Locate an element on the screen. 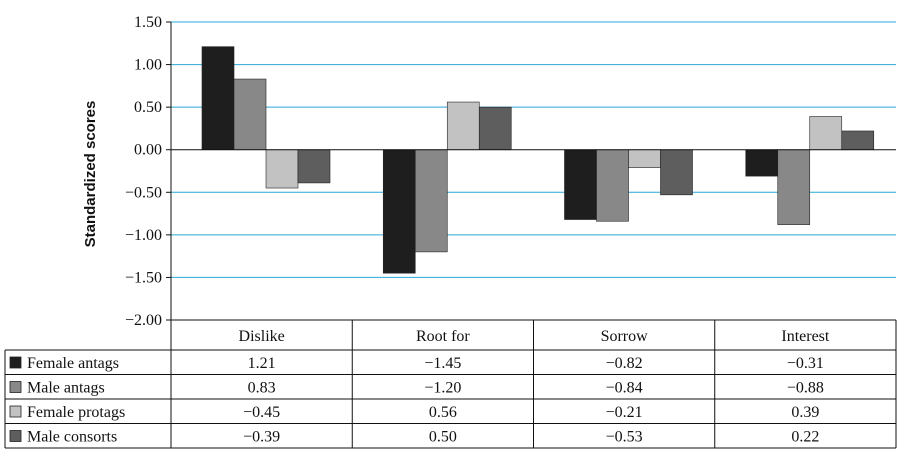 This screenshot has height=468, width=898. y-tick-label: 0.00 is located at coordinates (148, 150).